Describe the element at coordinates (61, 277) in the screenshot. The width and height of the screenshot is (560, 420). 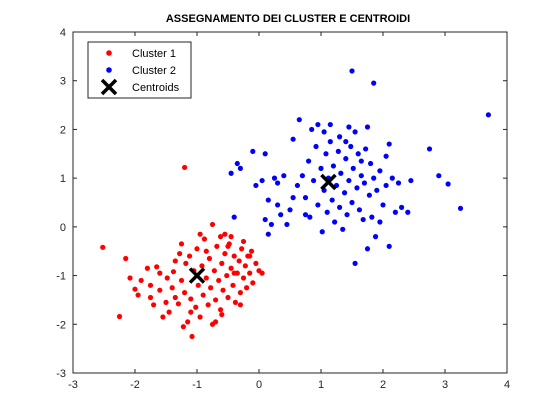
I see `y-tick-label: -1` at that location.